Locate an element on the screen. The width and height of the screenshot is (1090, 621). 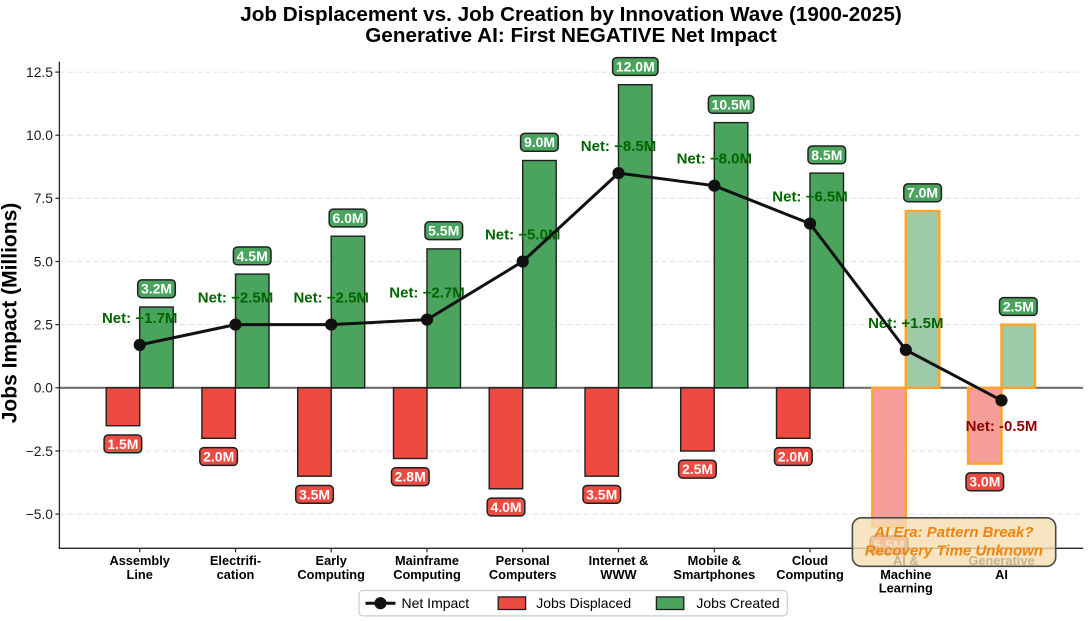
svg-text: 5.0 is located at coordinates (44, 261).